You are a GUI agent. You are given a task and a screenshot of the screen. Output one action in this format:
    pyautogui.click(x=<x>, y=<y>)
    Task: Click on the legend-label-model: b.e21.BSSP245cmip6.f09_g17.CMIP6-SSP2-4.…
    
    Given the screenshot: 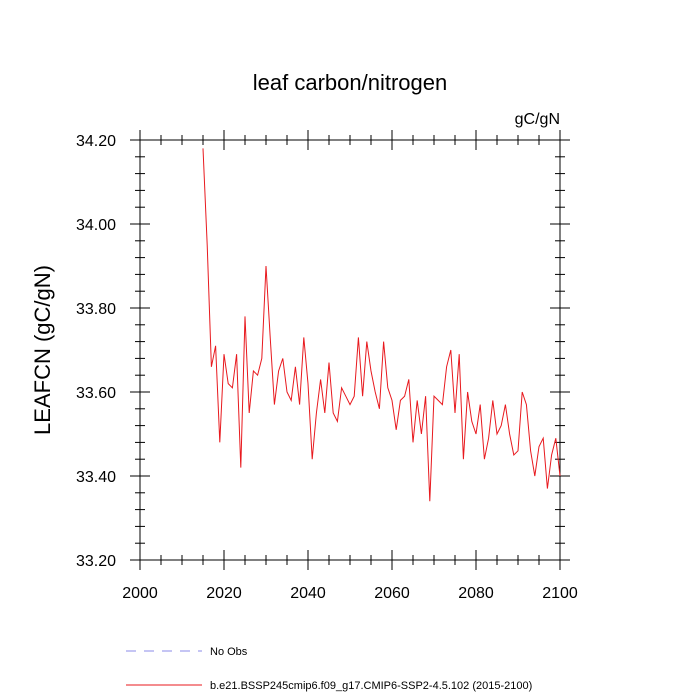 What is the action you would take?
    pyautogui.click(x=371, y=686)
    